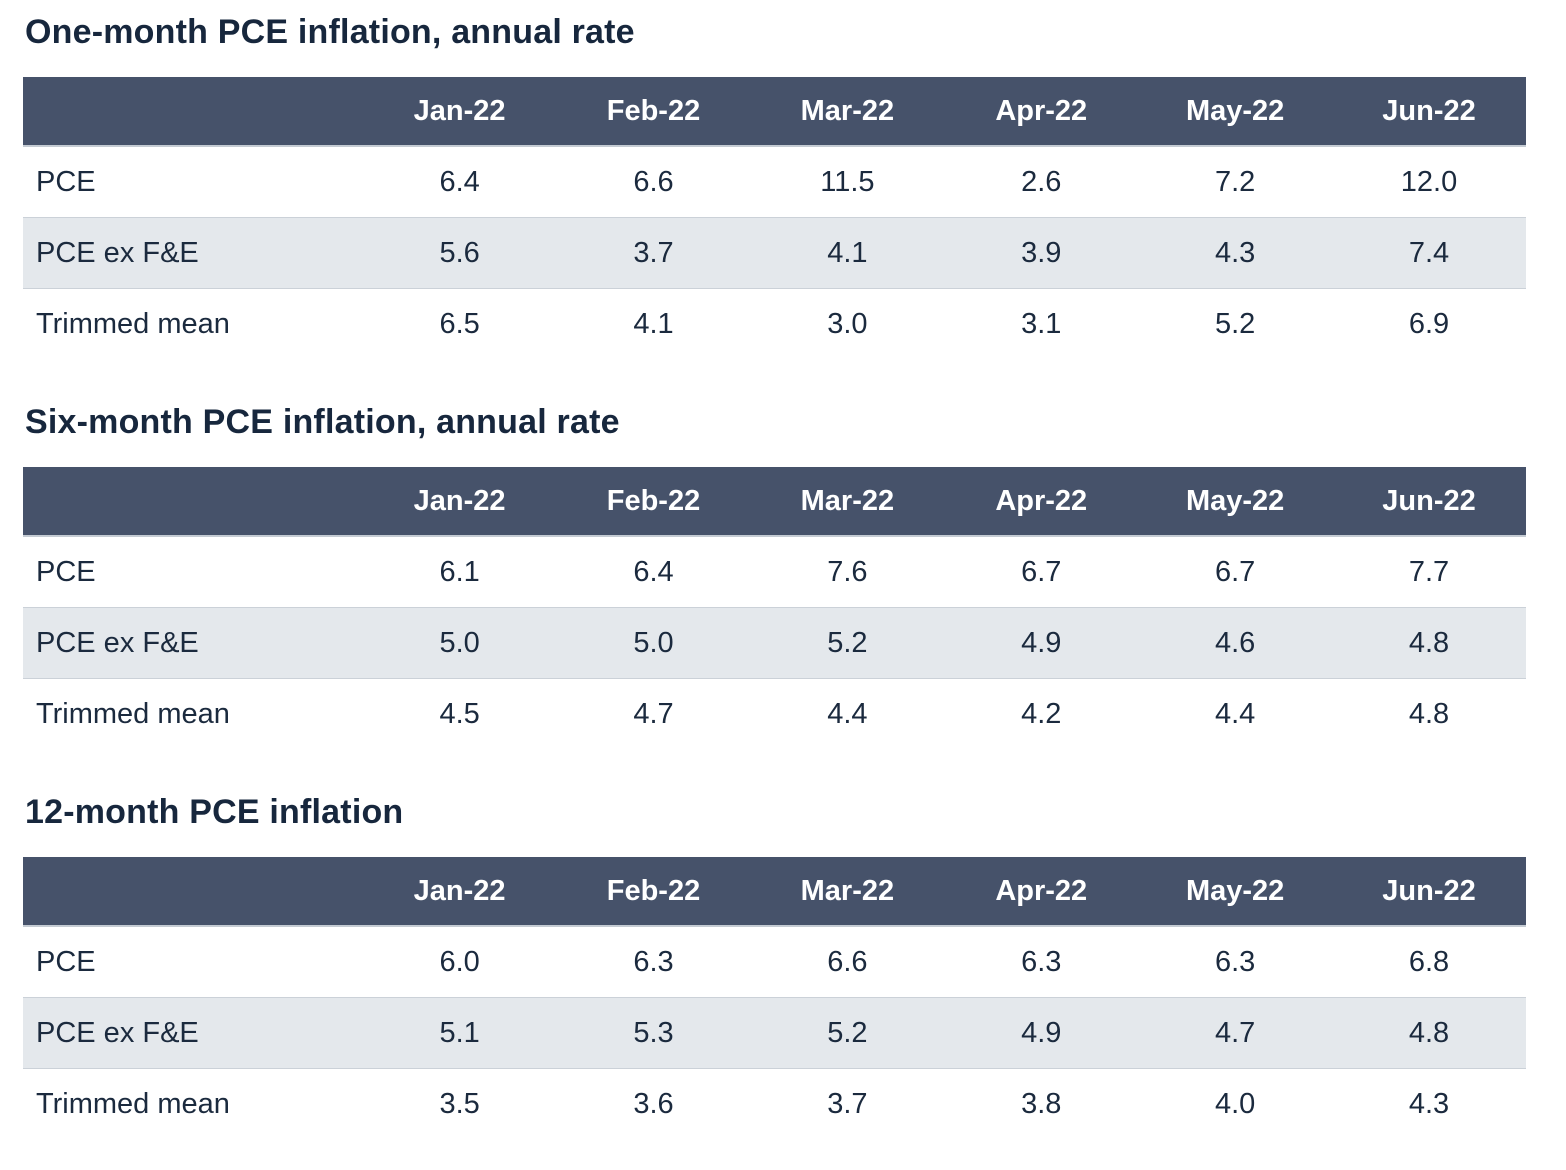 The height and width of the screenshot is (1170, 1566). What do you see at coordinates (1041, 324) in the screenshot?
I see `value-cell: 3.1` at bounding box center [1041, 324].